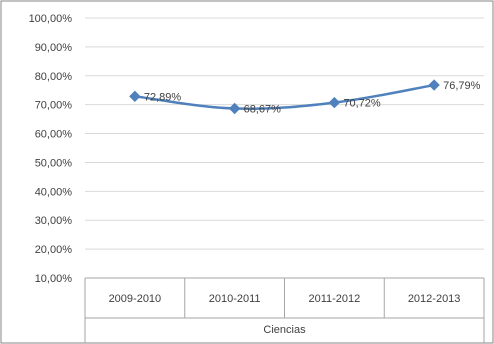 The image size is (494, 344). Describe the element at coordinates (462, 86) in the screenshot. I see `data-label: 76,79%` at that location.